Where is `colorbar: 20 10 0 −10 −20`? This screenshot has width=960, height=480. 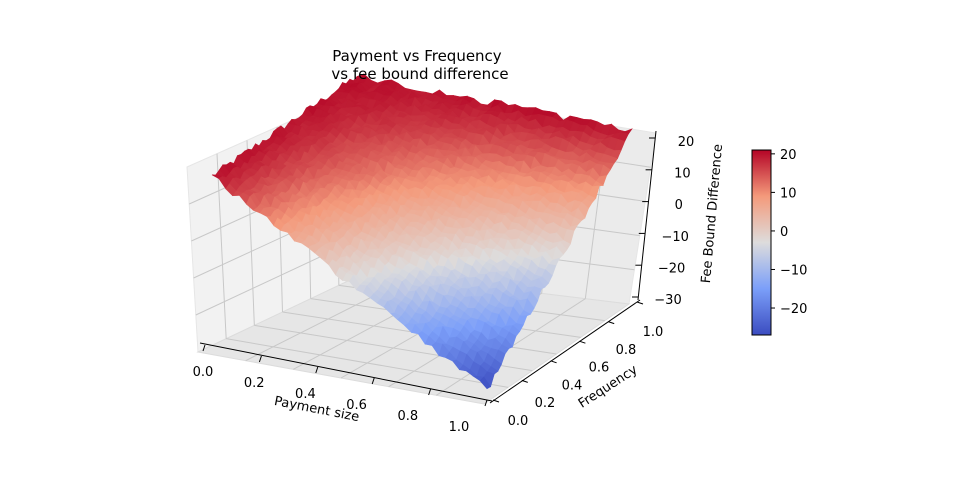 colorbar: 20 10 0 −10 −20 is located at coordinates (779, 242).